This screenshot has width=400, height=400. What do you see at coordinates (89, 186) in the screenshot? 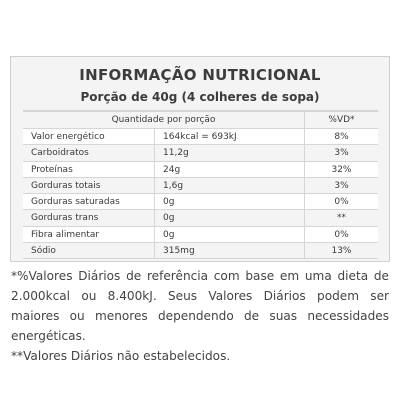
I see `nutrient-name: Gorduras totais` at bounding box center [89, 186].